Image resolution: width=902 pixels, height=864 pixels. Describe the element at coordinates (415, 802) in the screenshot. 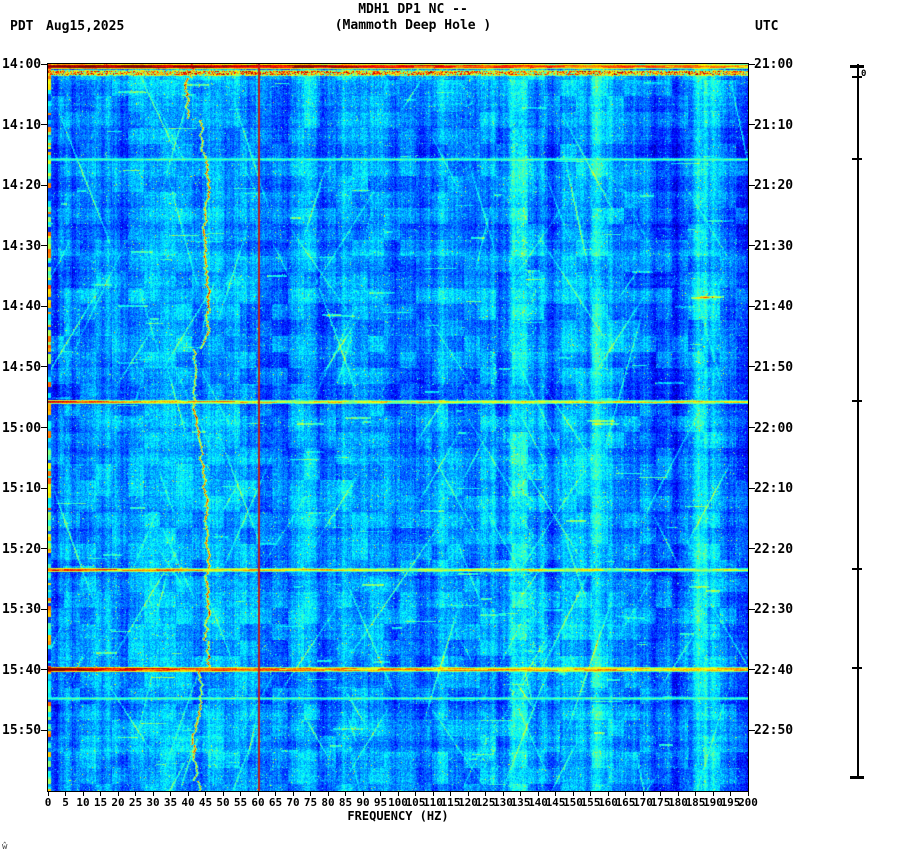

I see `x-axis-label: 105` at that location.